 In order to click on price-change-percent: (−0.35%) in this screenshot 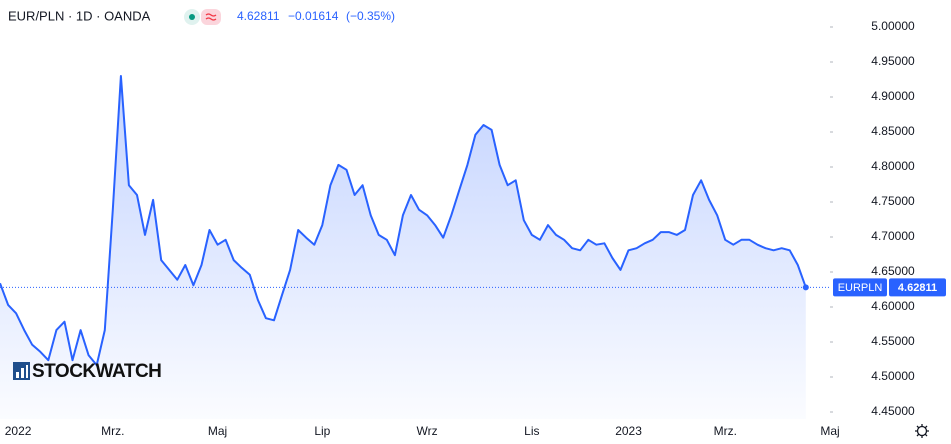, I will do `click(370, 16)`.